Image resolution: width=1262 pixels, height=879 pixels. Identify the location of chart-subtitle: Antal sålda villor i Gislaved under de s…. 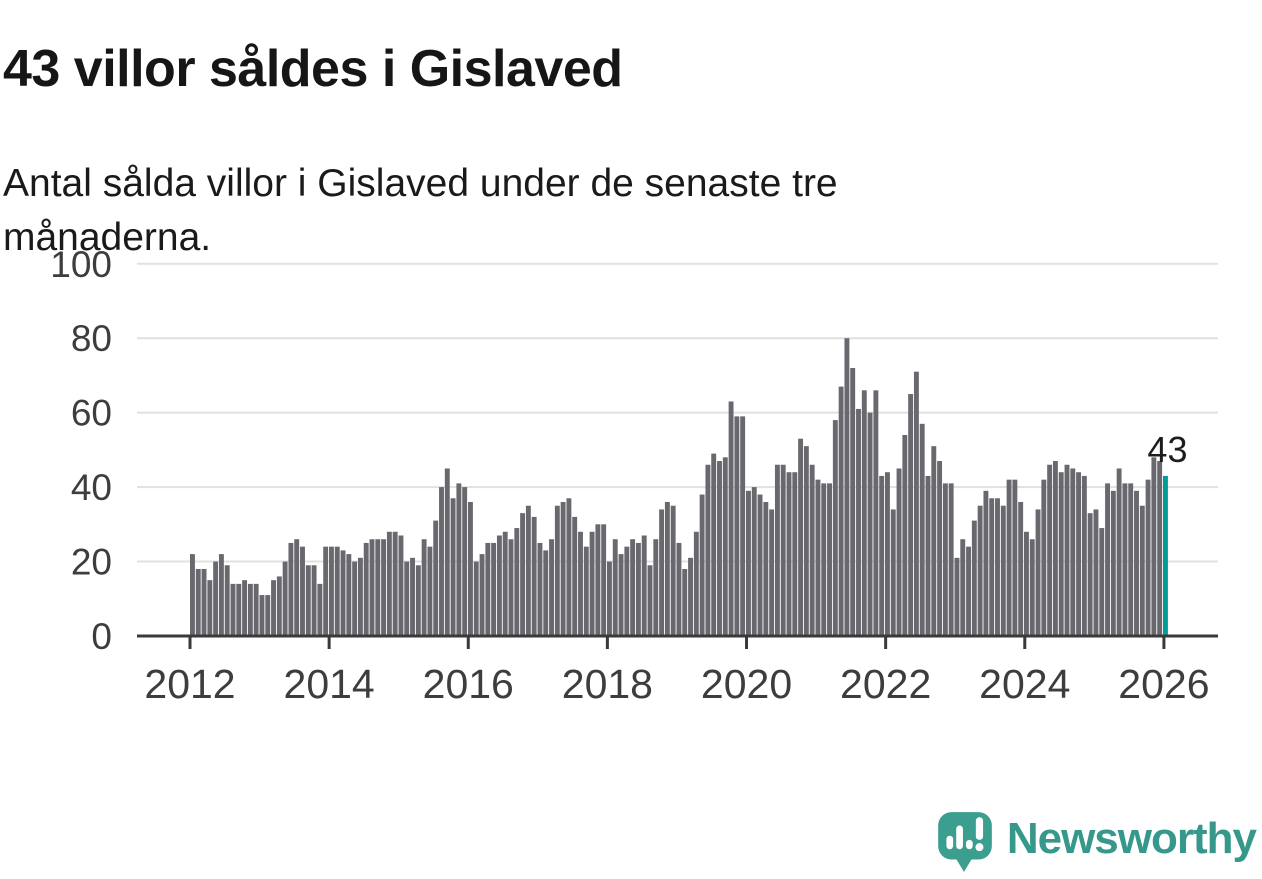
(420, 210).